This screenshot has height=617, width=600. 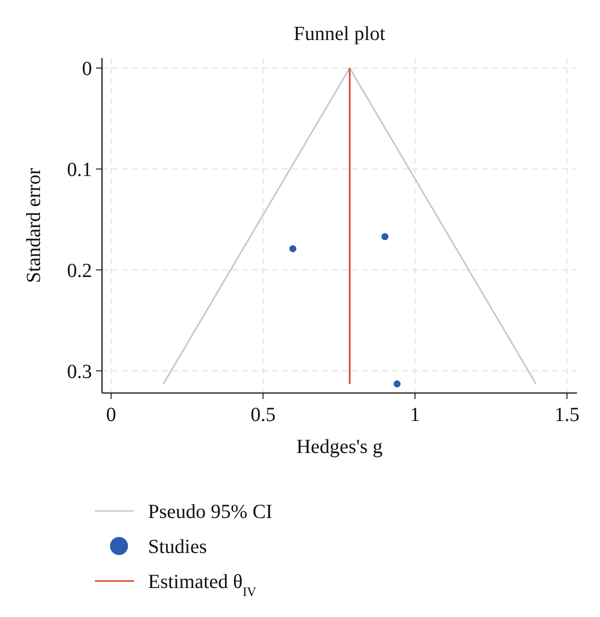 I want to click on y-tick-label: 0.3, so click(x=79, y=371).